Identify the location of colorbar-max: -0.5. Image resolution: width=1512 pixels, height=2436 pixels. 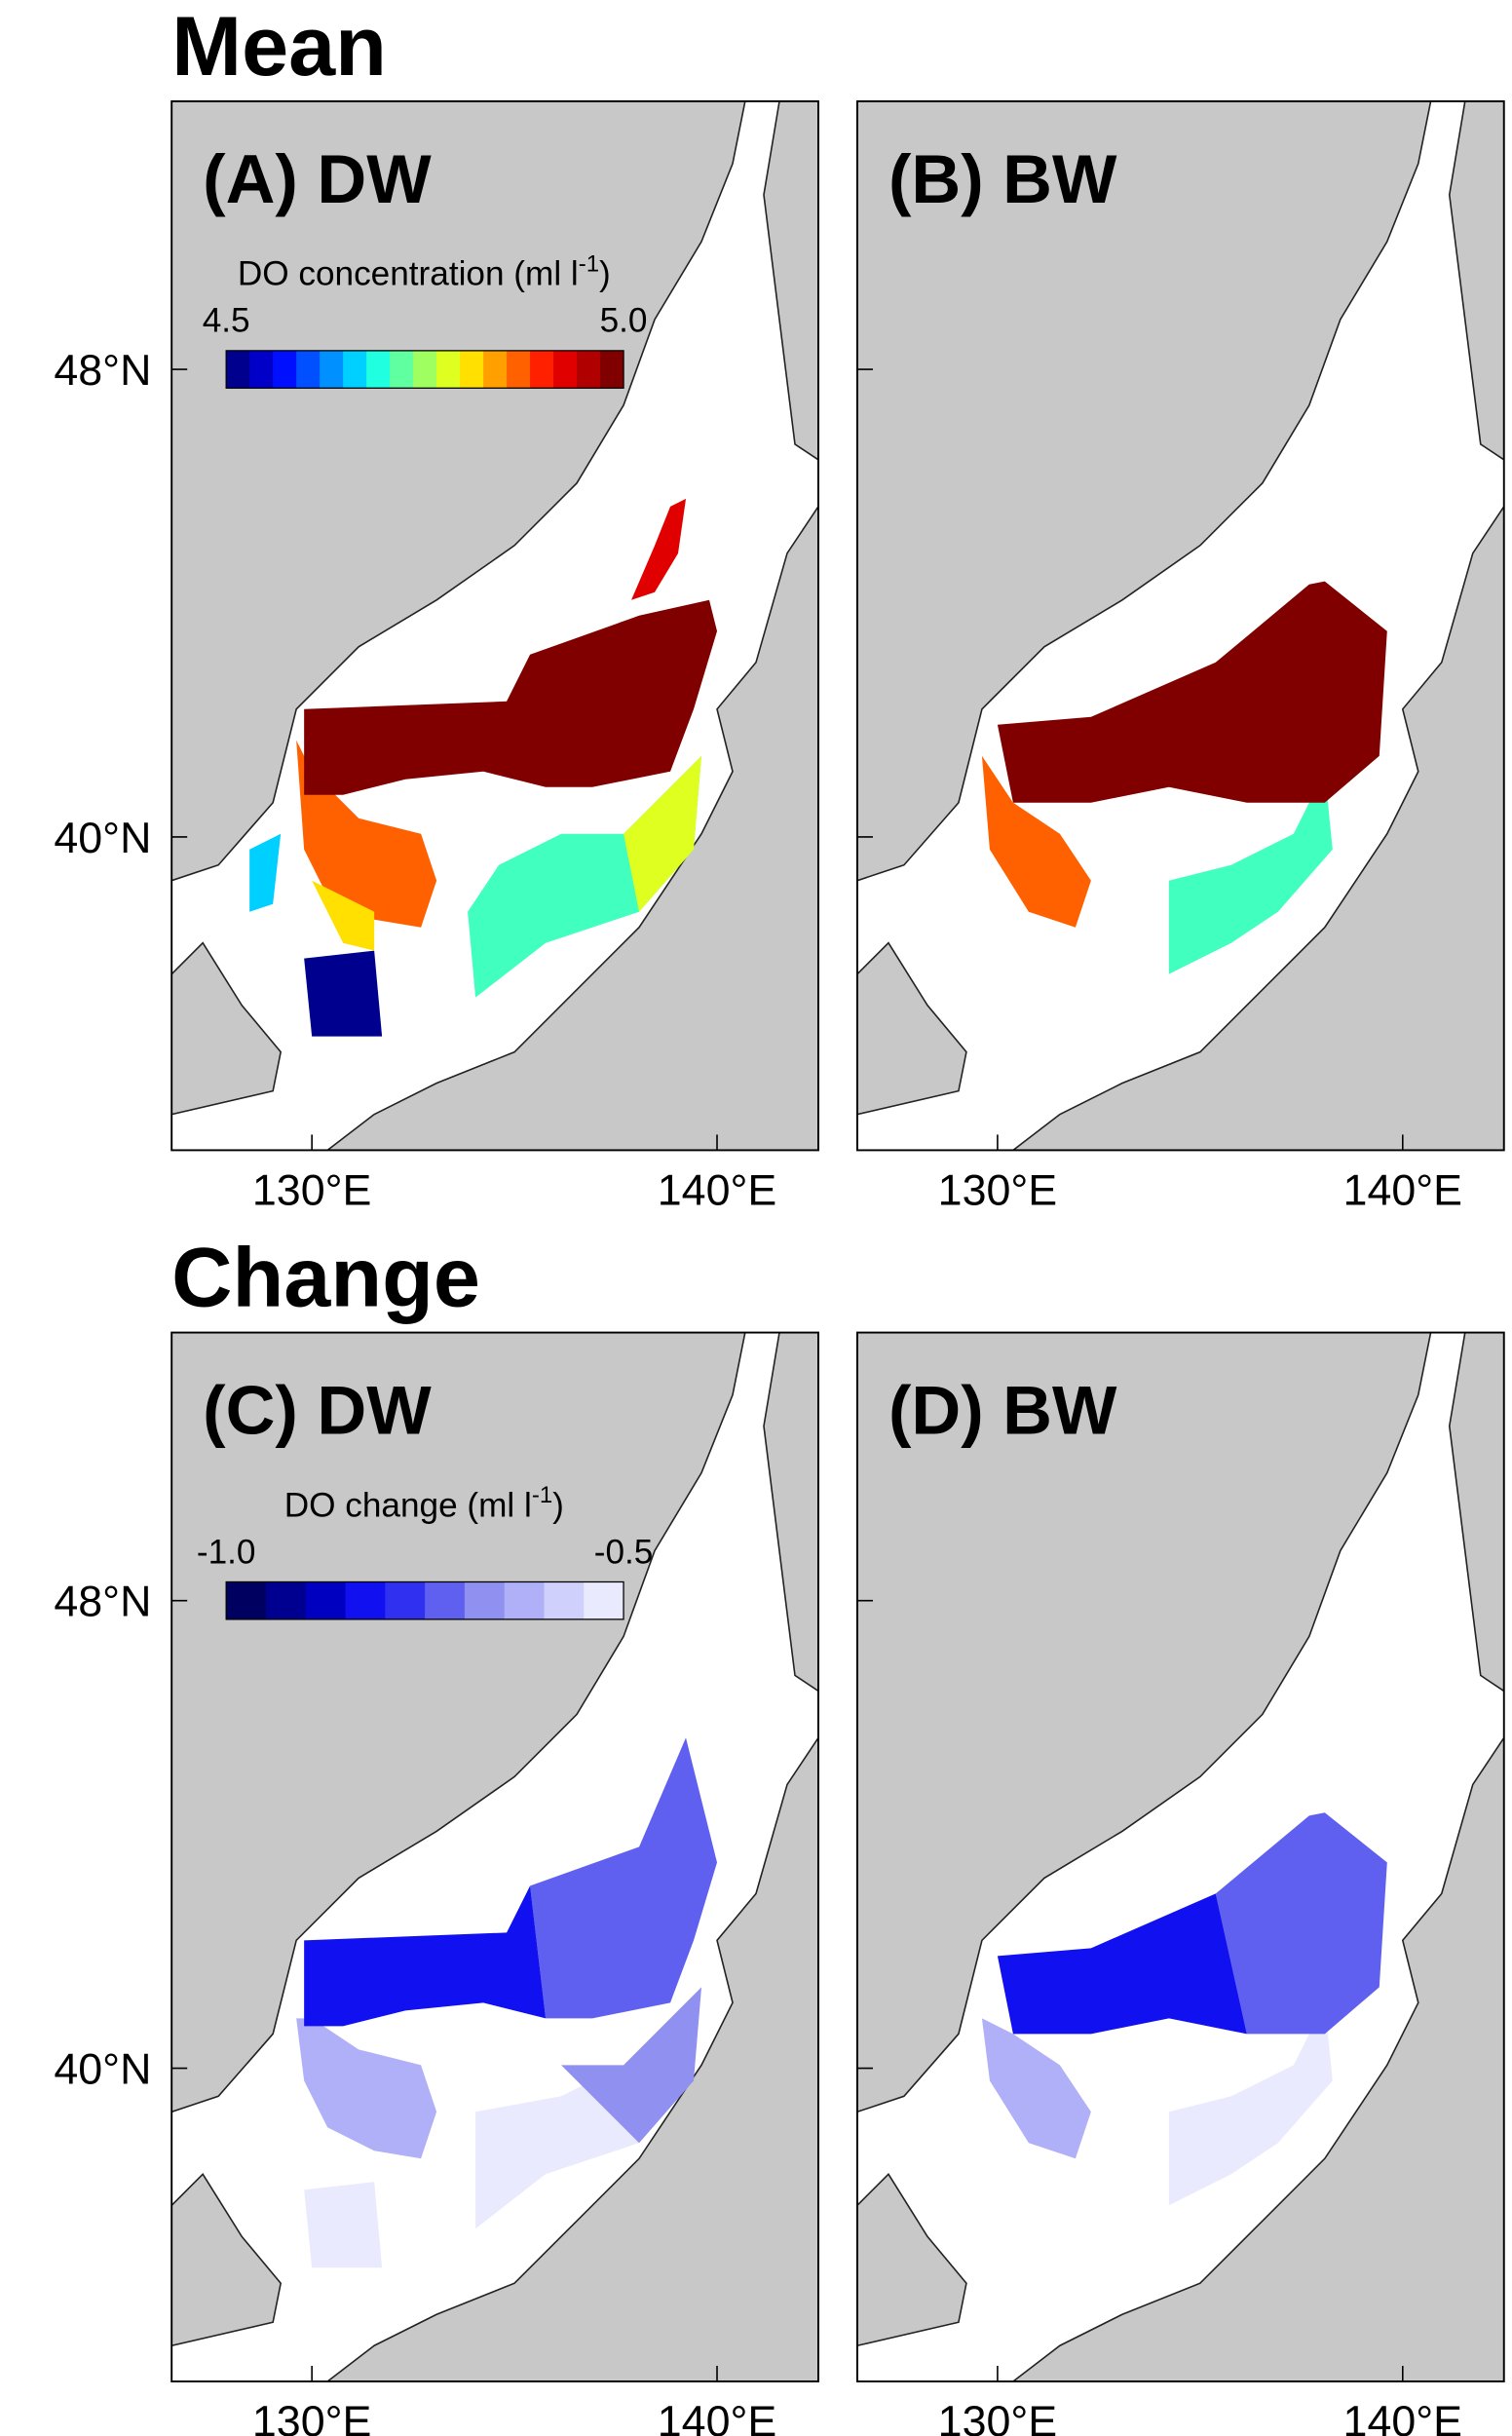
(624, 1552).